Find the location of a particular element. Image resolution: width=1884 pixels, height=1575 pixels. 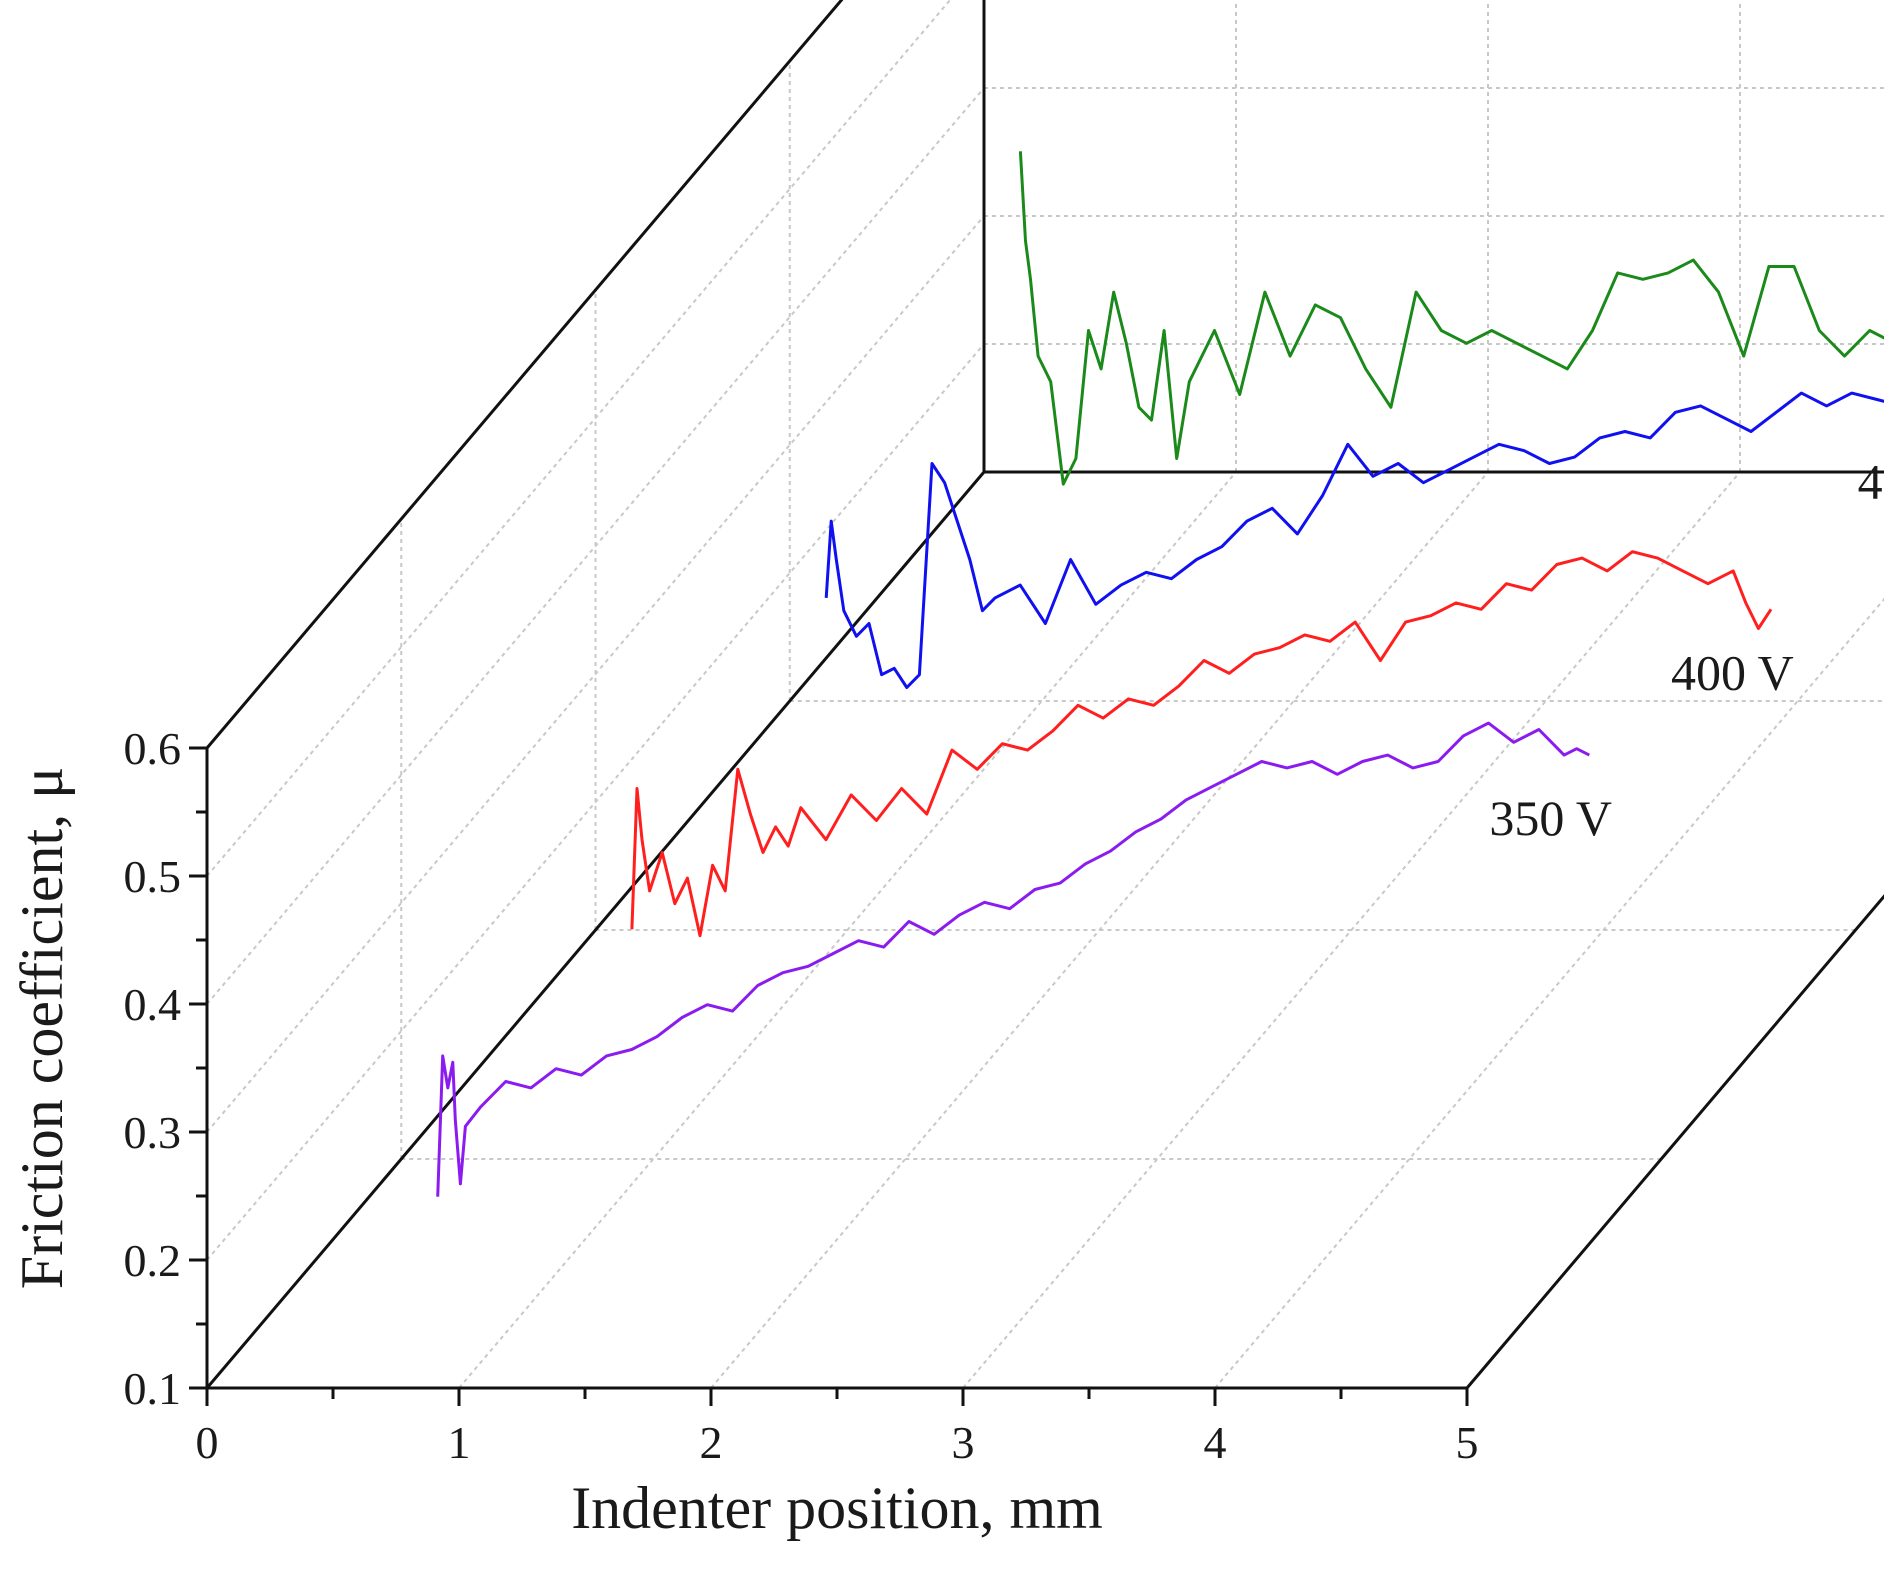

x-tick-label: 4 is located at coordinates (1215, 1442).